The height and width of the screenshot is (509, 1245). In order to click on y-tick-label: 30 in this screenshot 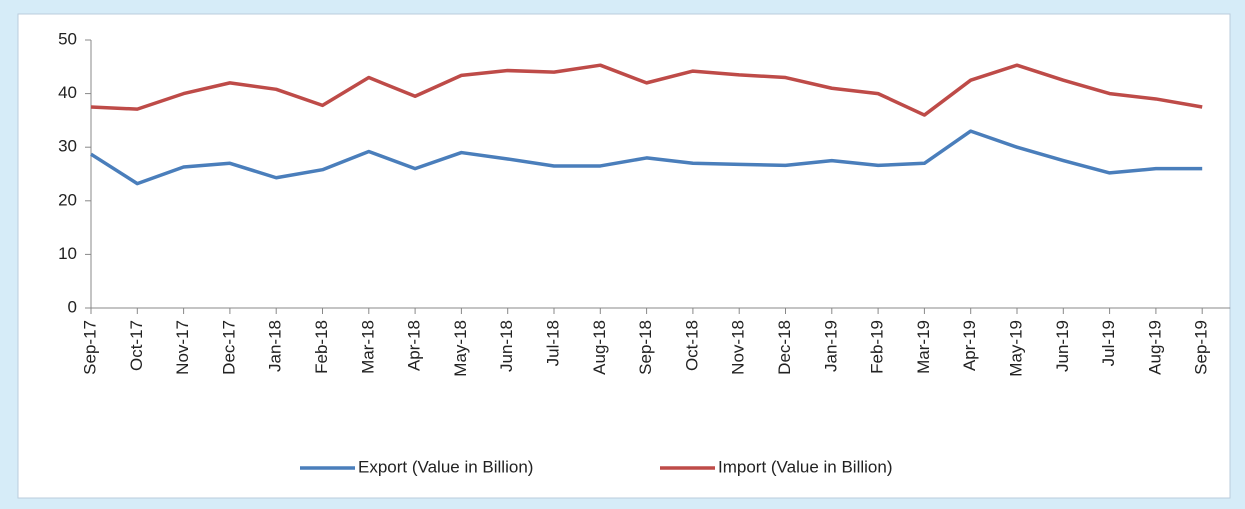, I will do `click(67, 146)`.